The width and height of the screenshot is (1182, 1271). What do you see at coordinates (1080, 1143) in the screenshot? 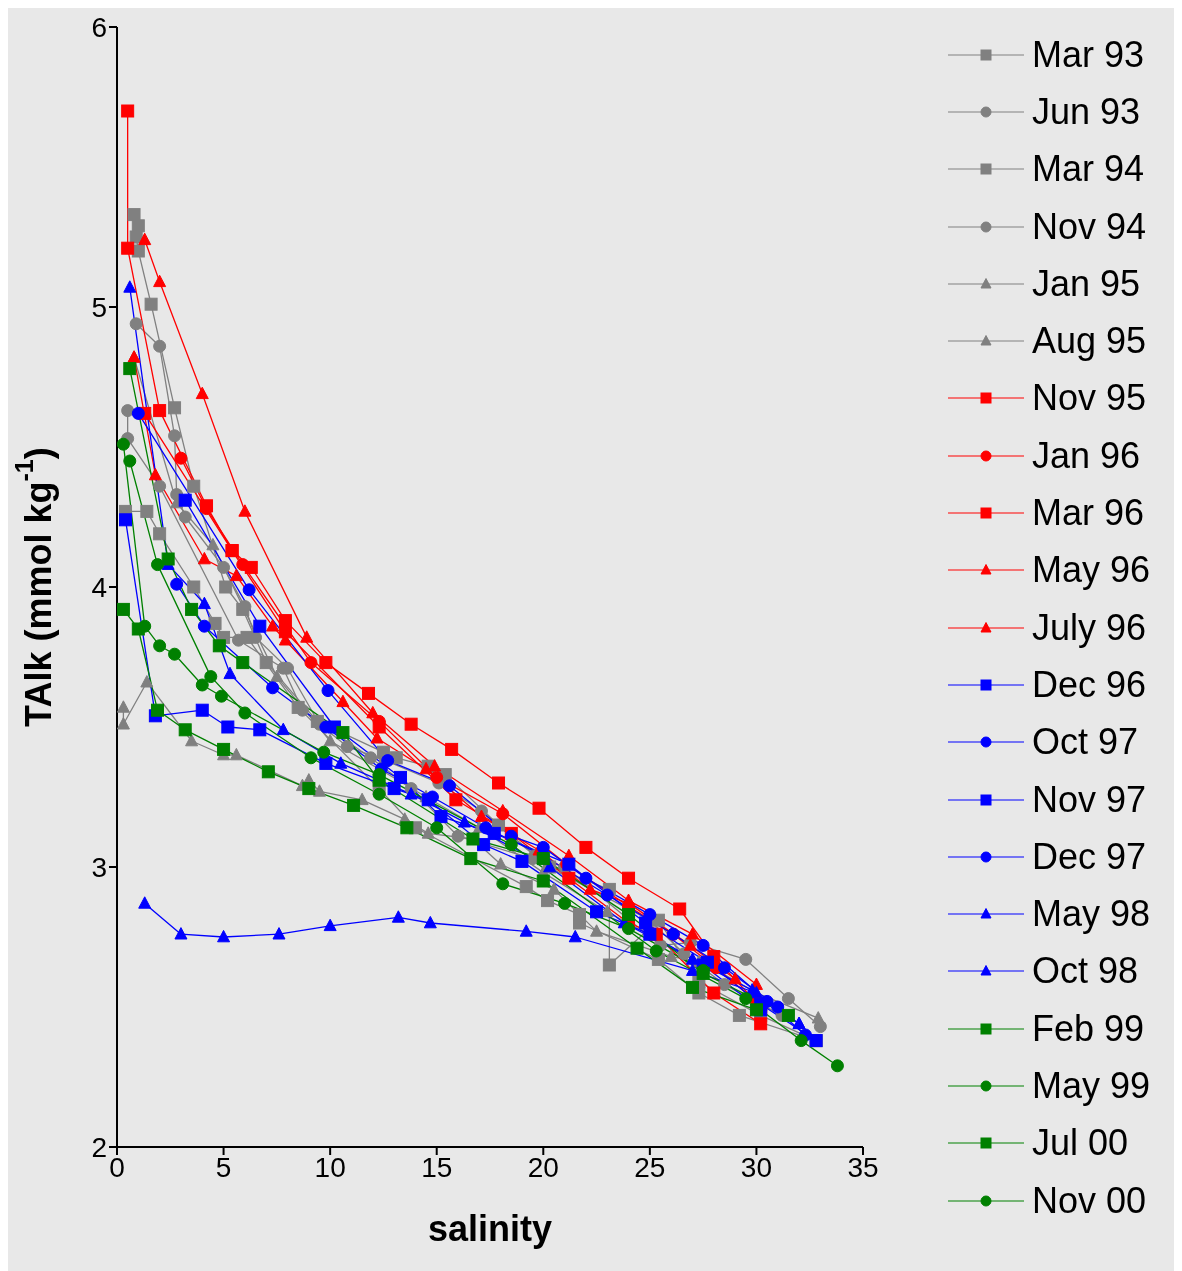
I see `legend-label: Jul 00` at bounding box center [1080, 1143].